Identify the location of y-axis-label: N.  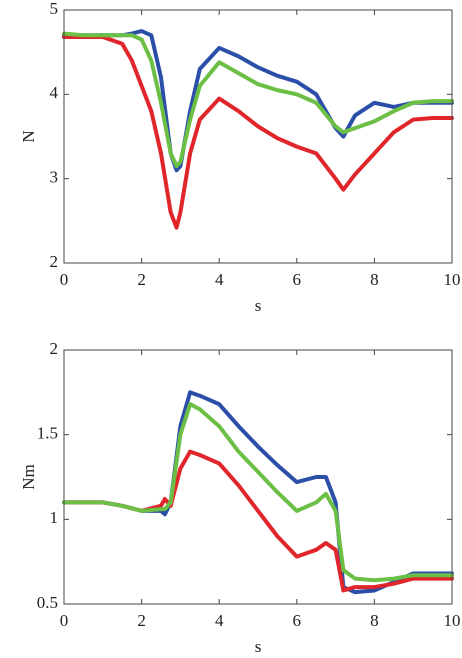
(28, 136).